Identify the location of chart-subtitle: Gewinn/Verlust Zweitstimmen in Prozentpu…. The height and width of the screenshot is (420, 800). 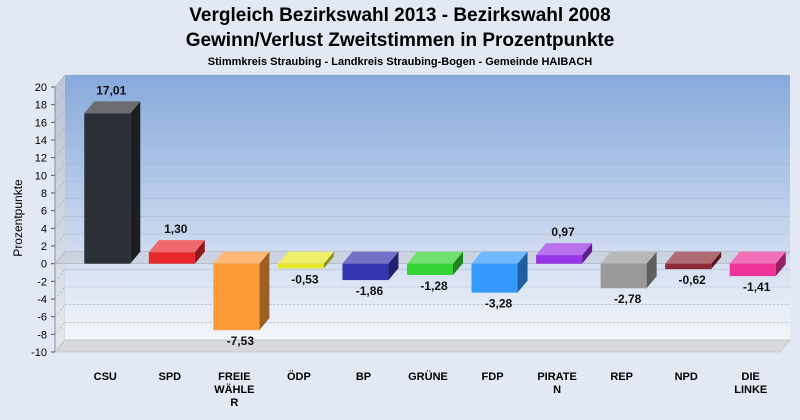
(400, 40).